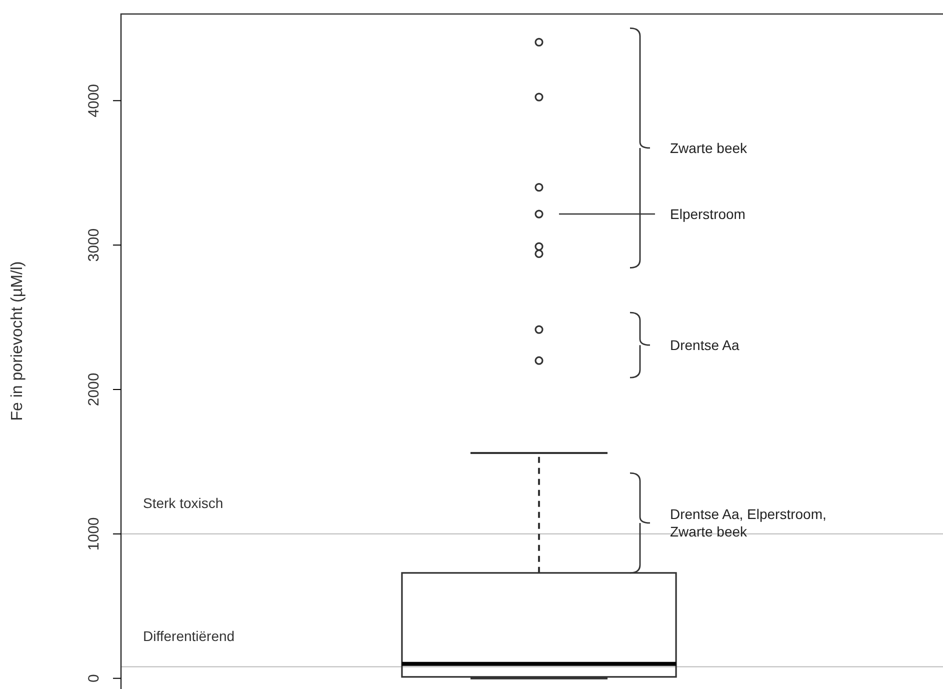 This screenshot has width=943, height=689. What do you see at coordinates (93, 678) in the screenshot?
I see `y-tick-label: 0` at bounding box center [93, 678].